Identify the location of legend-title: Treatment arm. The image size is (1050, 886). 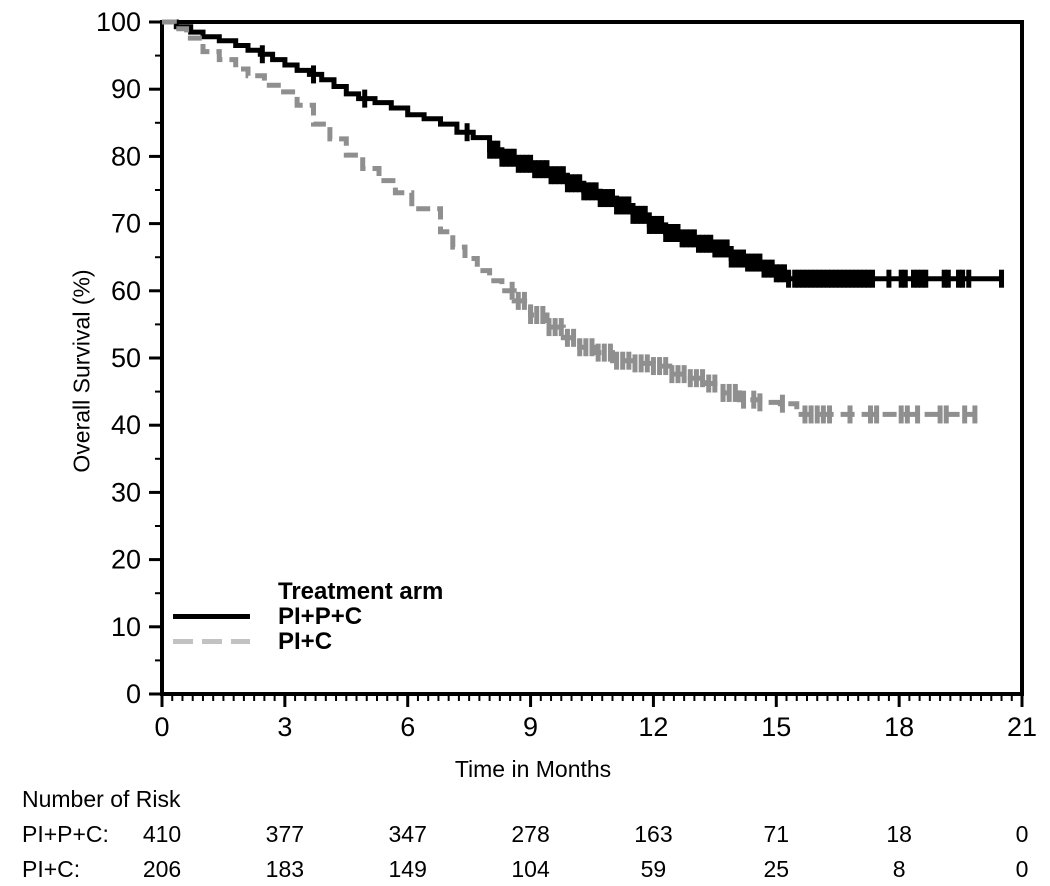
(361, 591).